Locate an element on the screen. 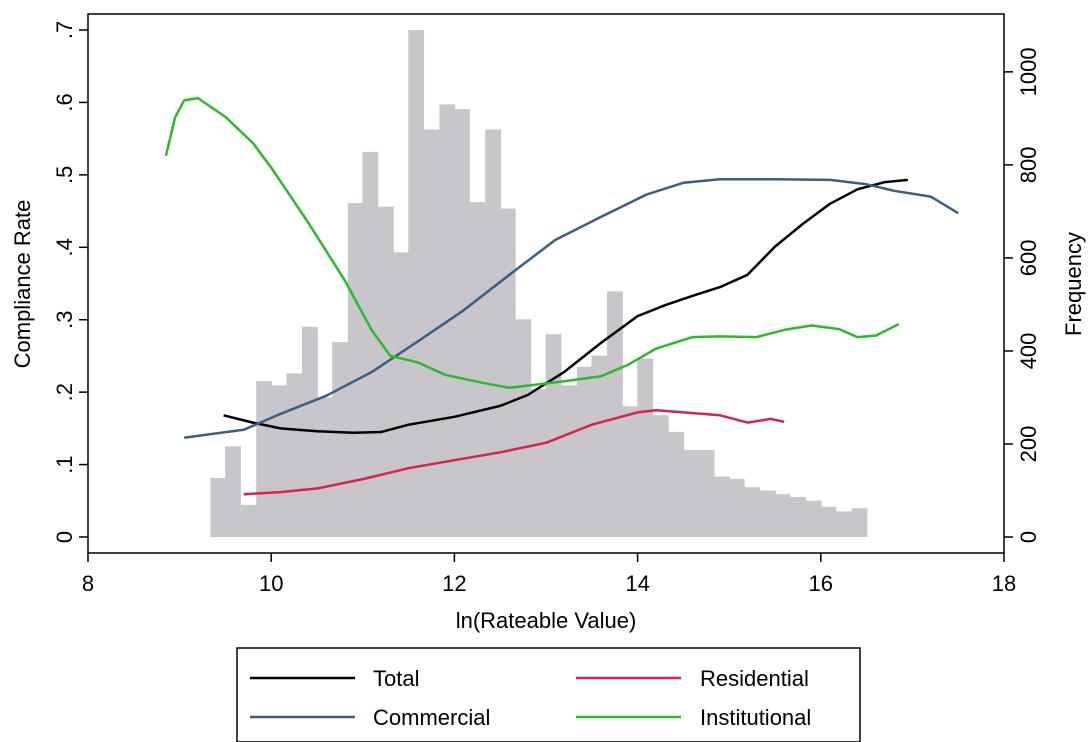 The height and width of the screenshot is (742, 1089). x-tick-label: 12 is located at coordinates (454, 583).